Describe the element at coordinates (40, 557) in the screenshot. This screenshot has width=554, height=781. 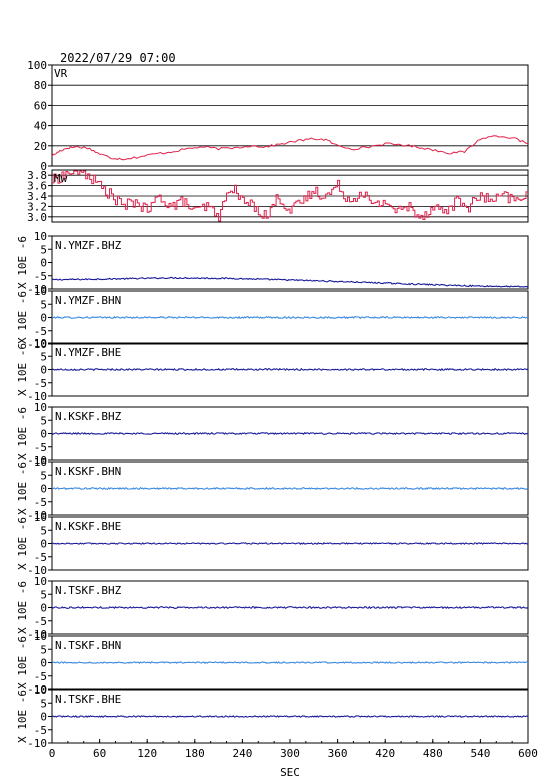
I see `channel-6-ytick-label: -5` at that location.